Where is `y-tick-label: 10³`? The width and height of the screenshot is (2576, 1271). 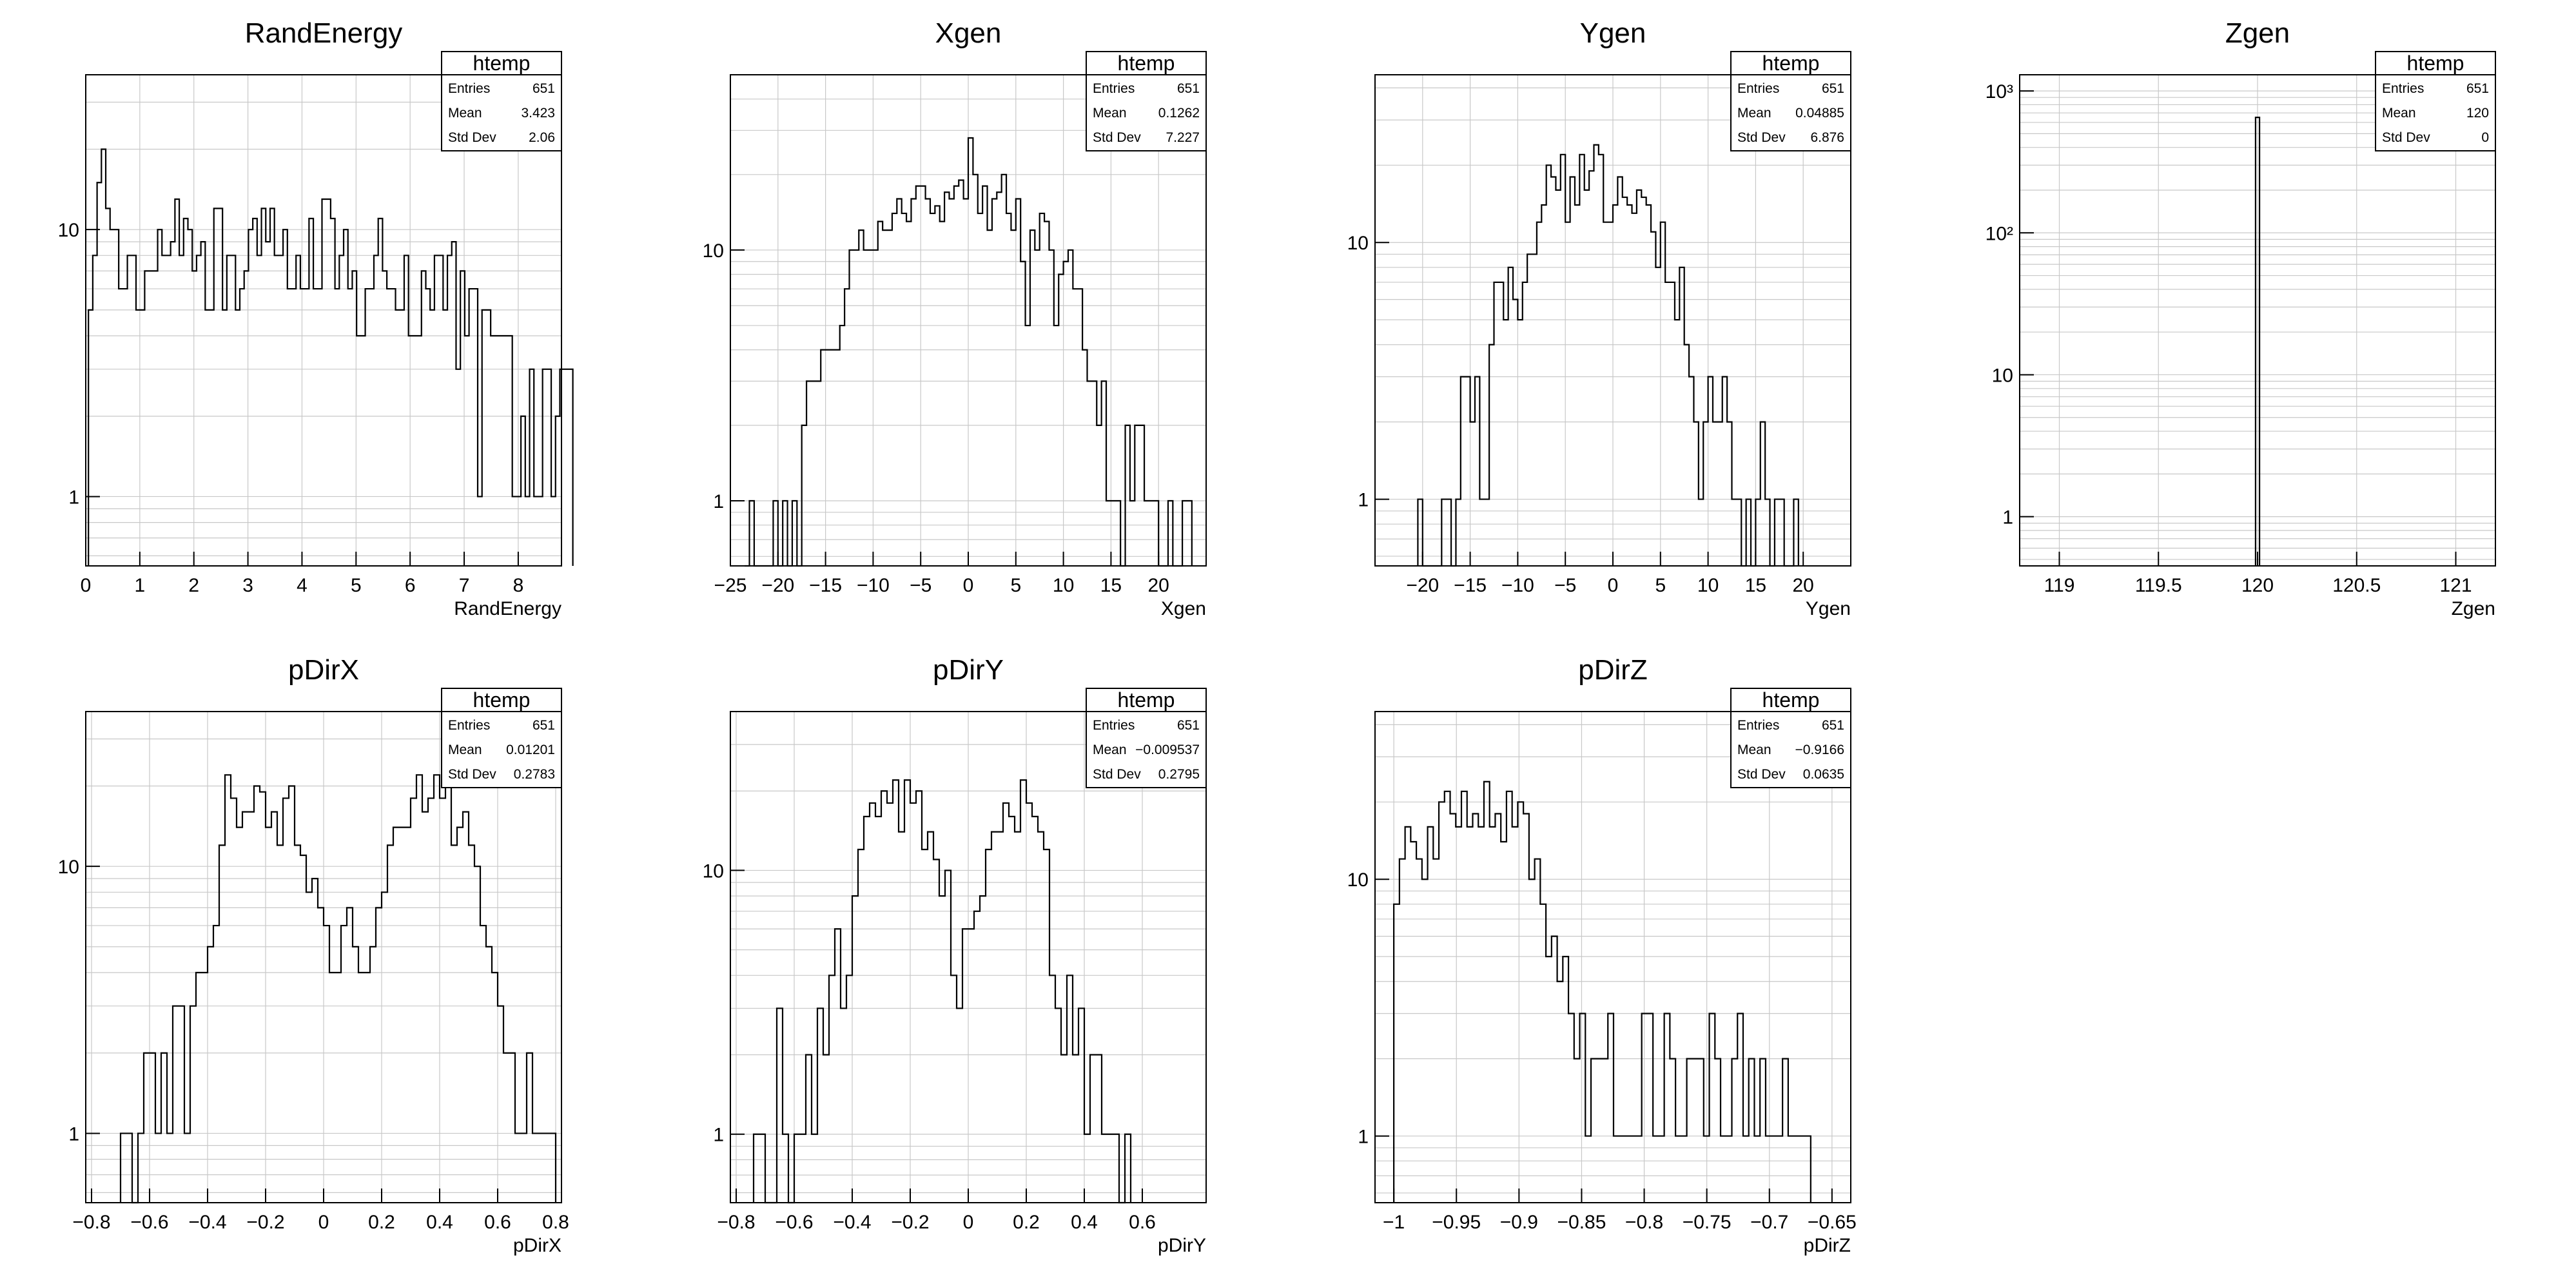 y-tick-label: 10³ is located at coordinates (2000, 91).